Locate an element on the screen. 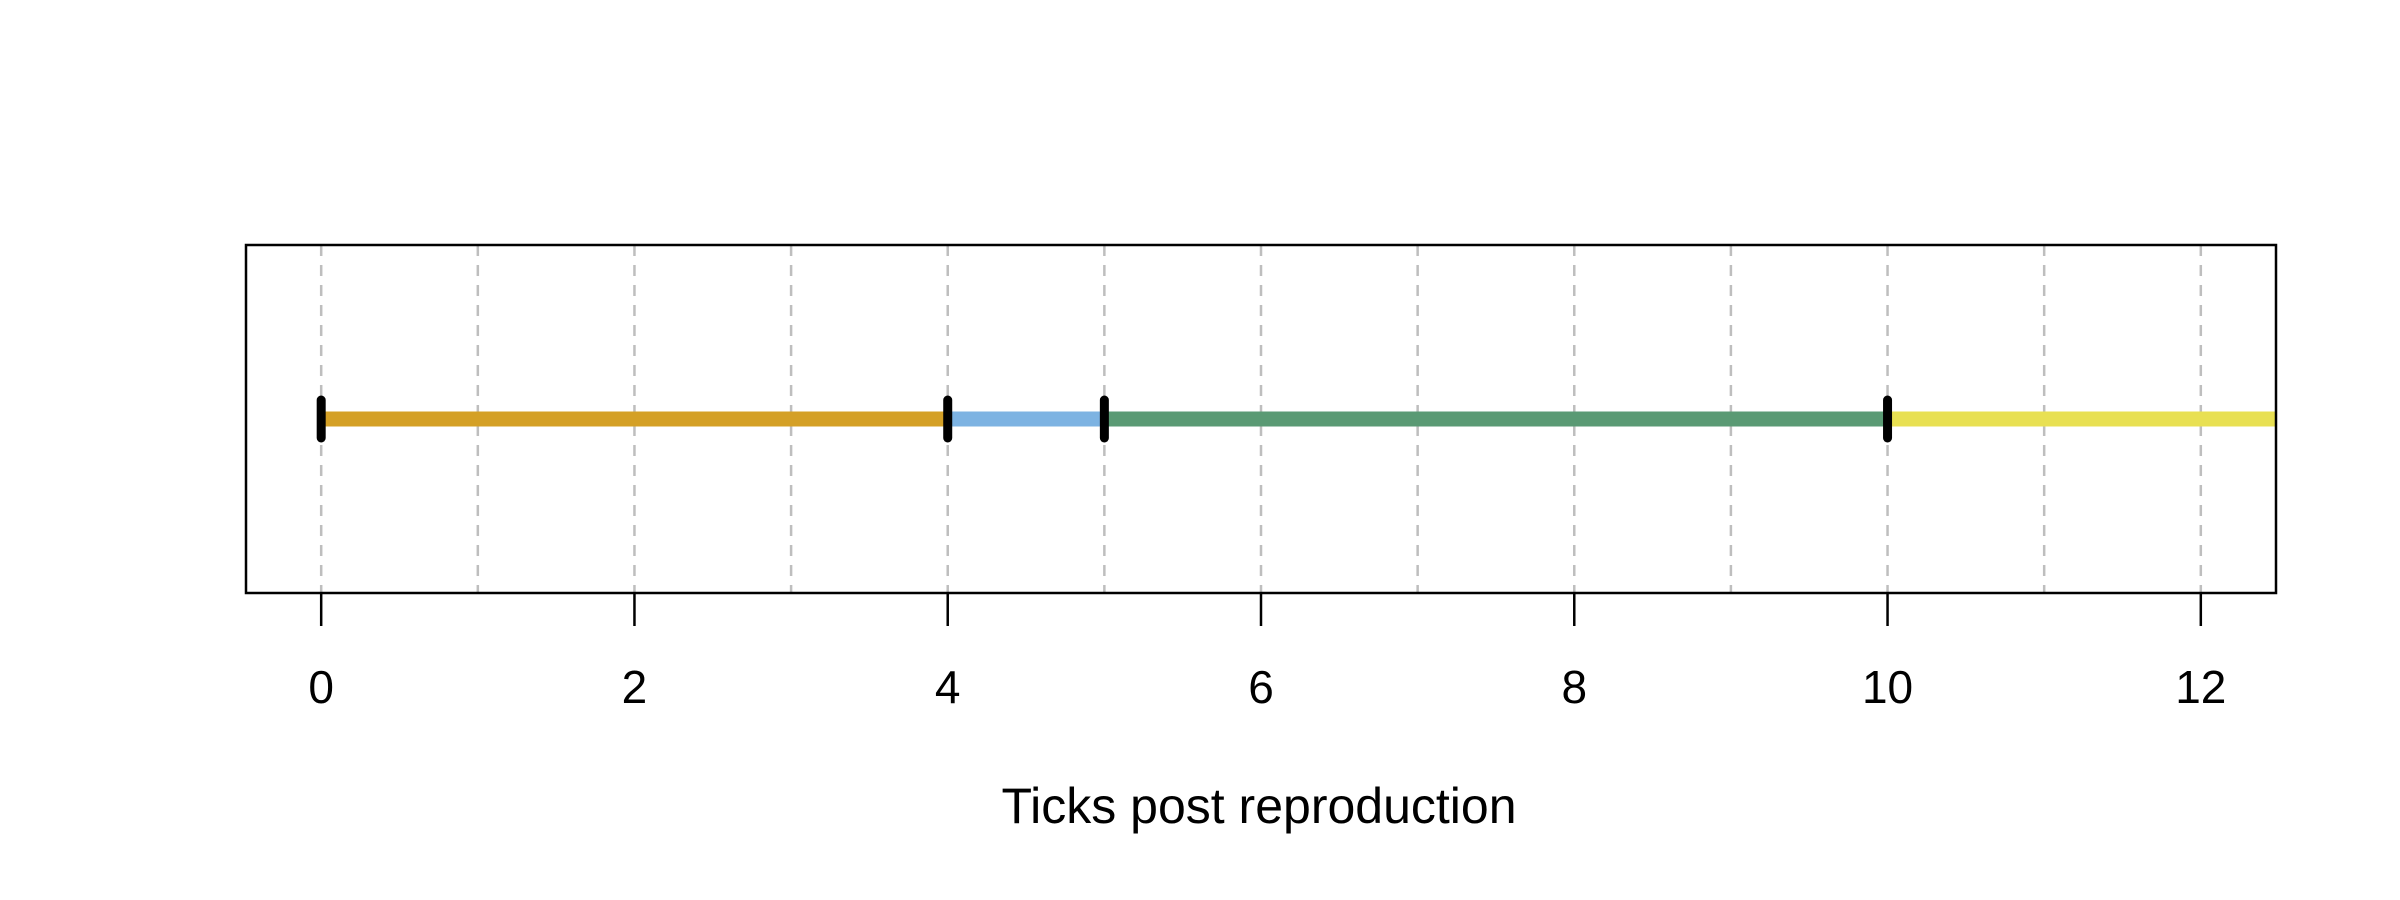  x-tick-label: 2 is located at coordinates (635, 687).